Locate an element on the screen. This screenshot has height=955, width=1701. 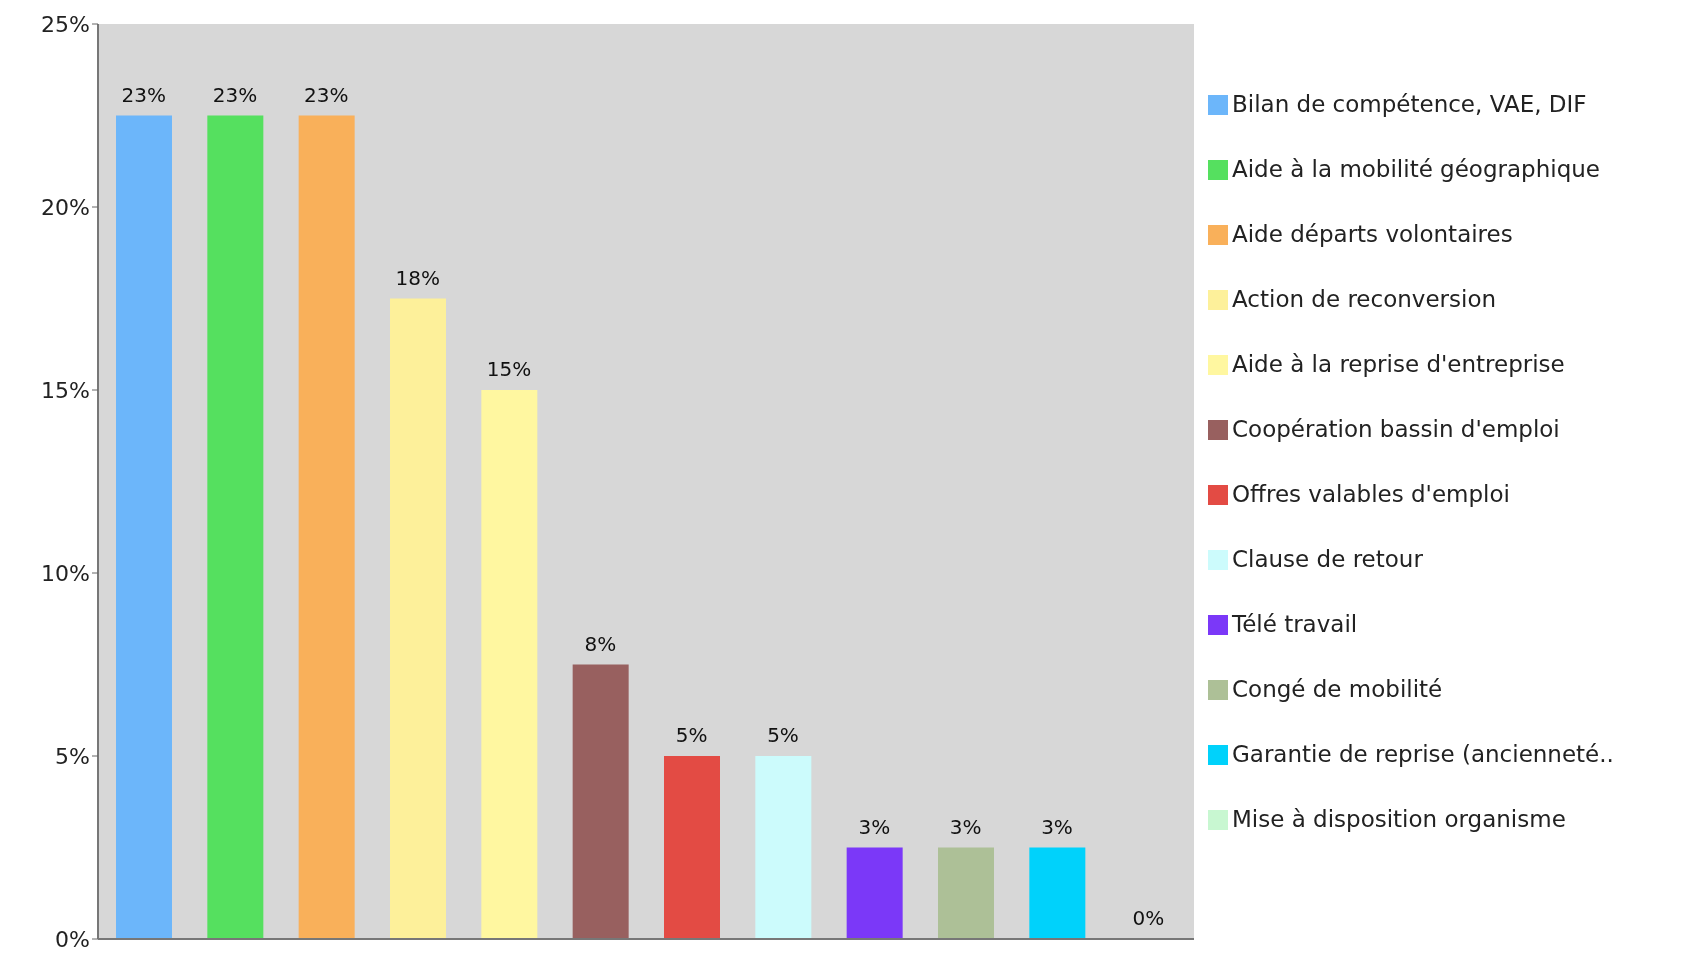
legend-label: Coopération bassin d'emploi is located at coordinates (1396, 428).